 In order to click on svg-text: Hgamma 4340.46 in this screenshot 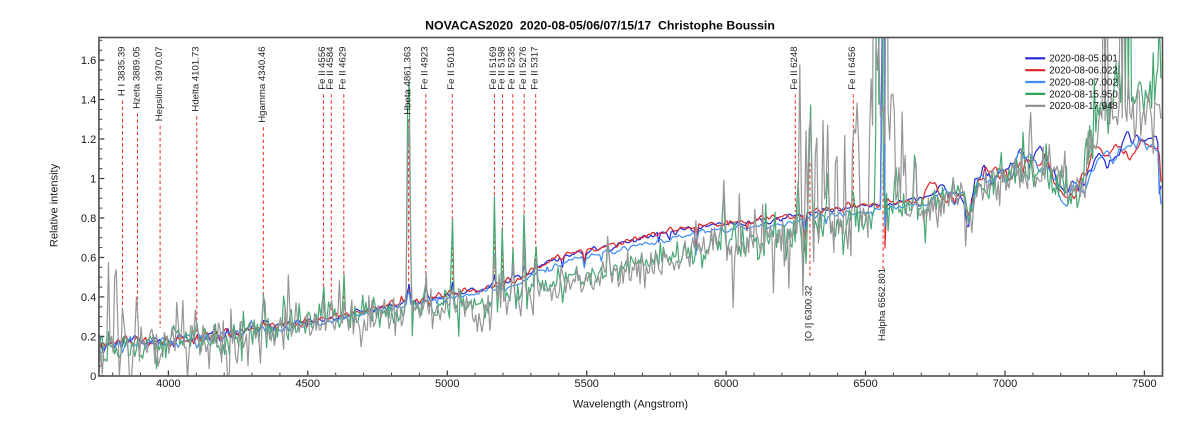, I will do `click(262, 85)`.